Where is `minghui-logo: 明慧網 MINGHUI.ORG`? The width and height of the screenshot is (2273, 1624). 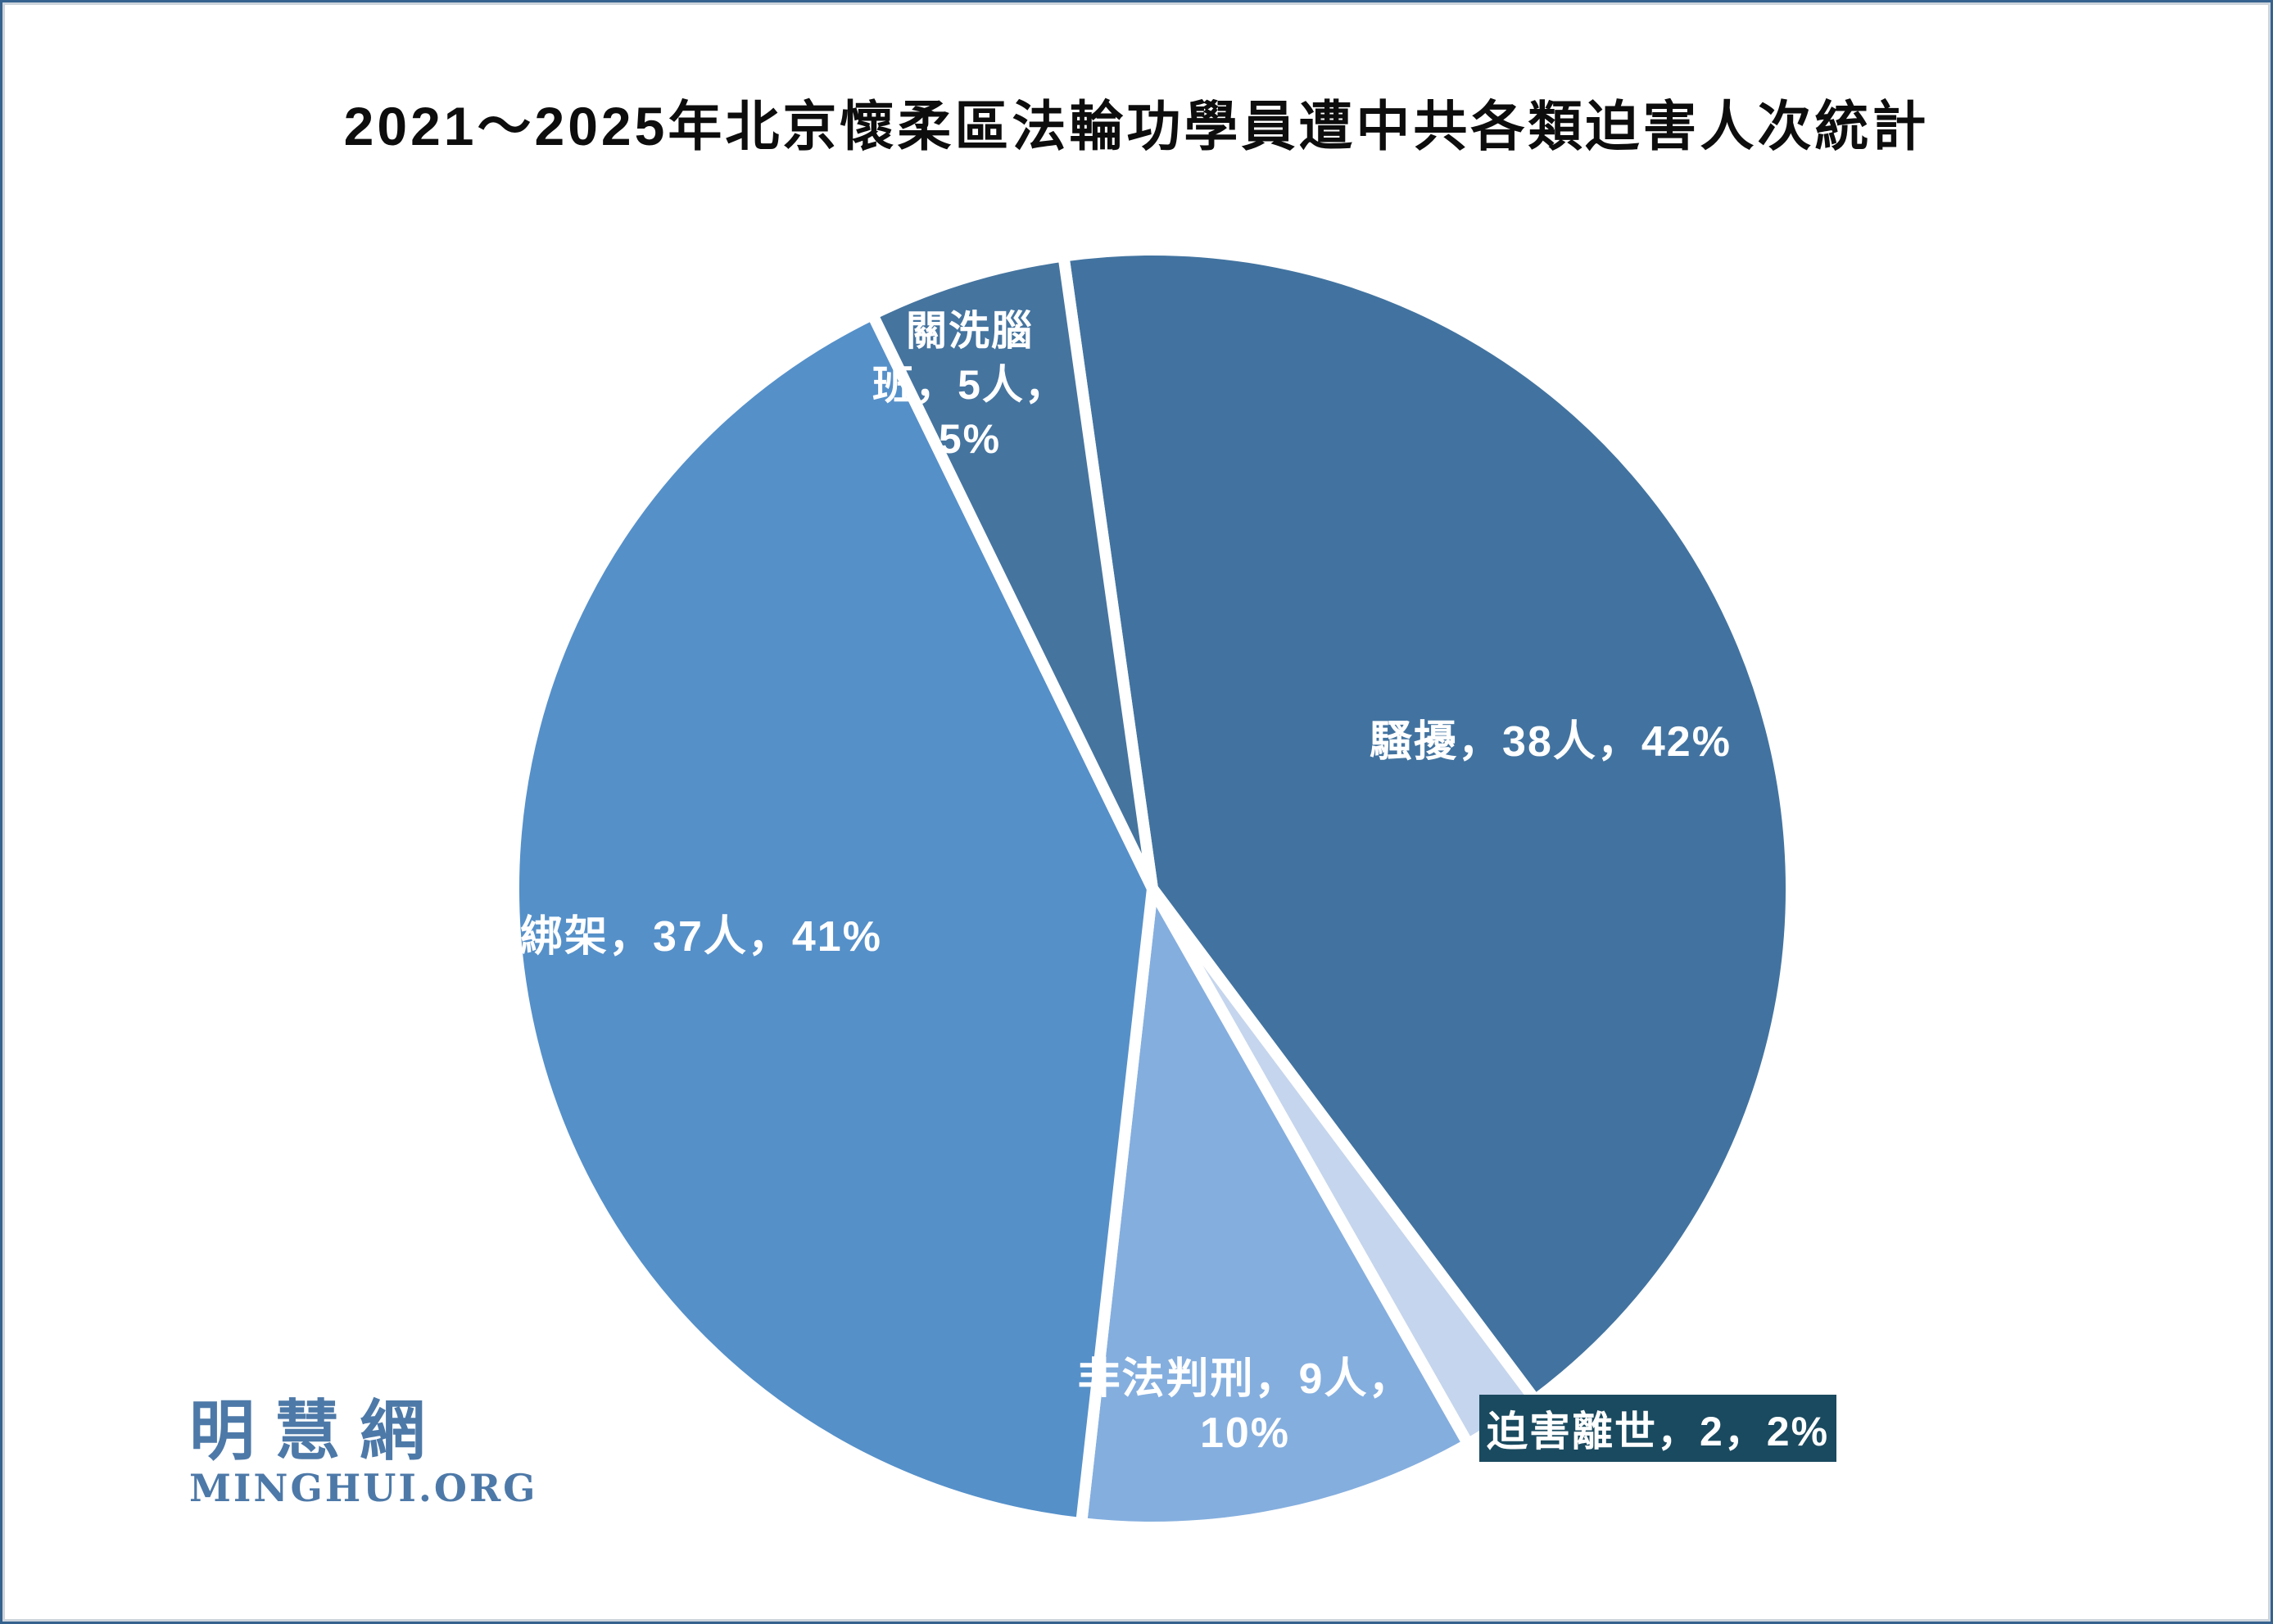
minghui-logo: 明慧網 MINGHUI.ORG is located at coordinates (363, 1450).